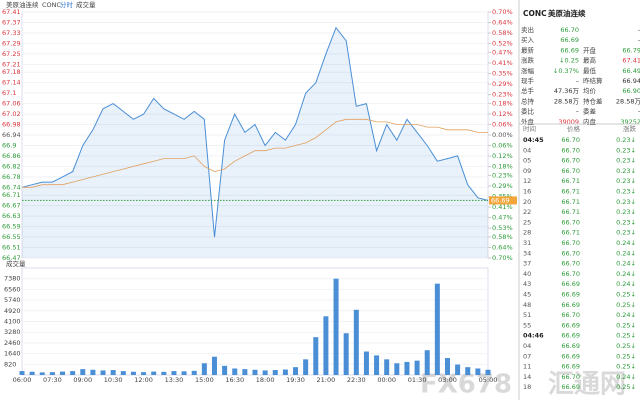 The width and height of the screenshot is (640, 400). What do you see at coordinates (11, 22) in the screenshot?
I see `y-tick-label: 67.37` at bounding box center [11, 22].